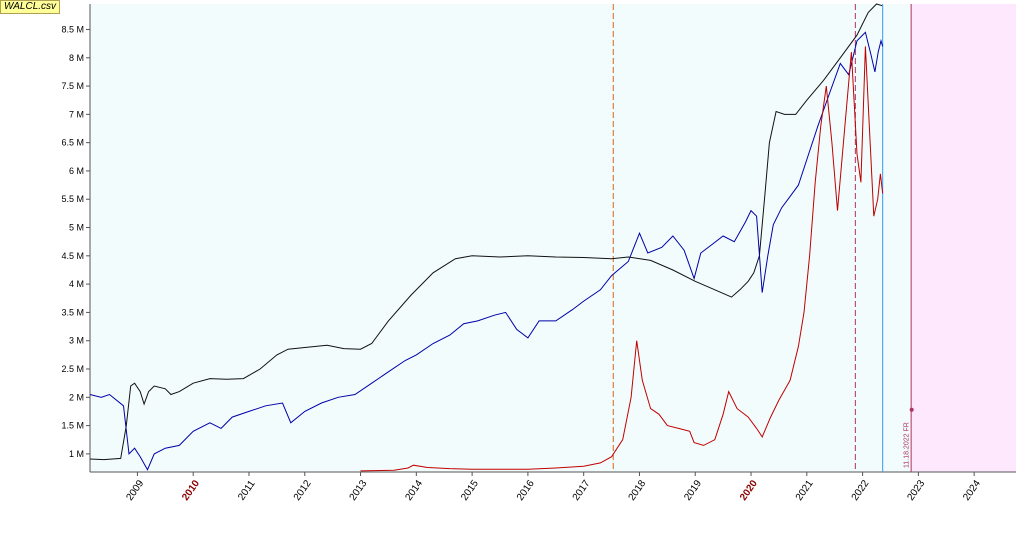  Describe the element at coordinates (191, 490) in the screenshot. I see `x-tick-label: 2010` at that location.